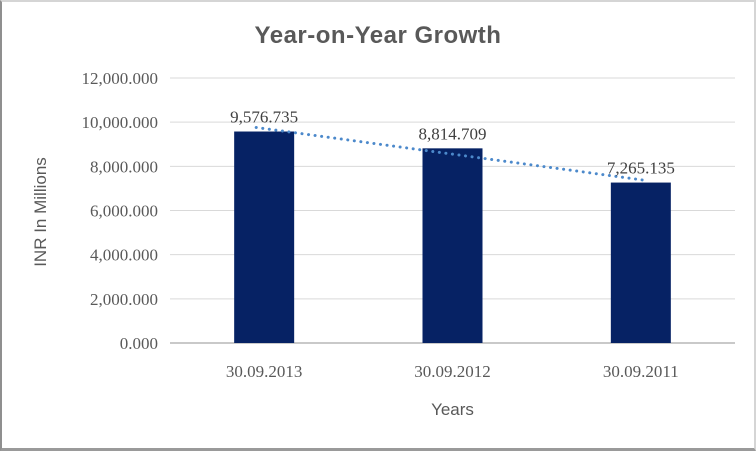 The image size is (756, 451). I want to click on x-tick-label: 30.09.2011, so click(641, 371).